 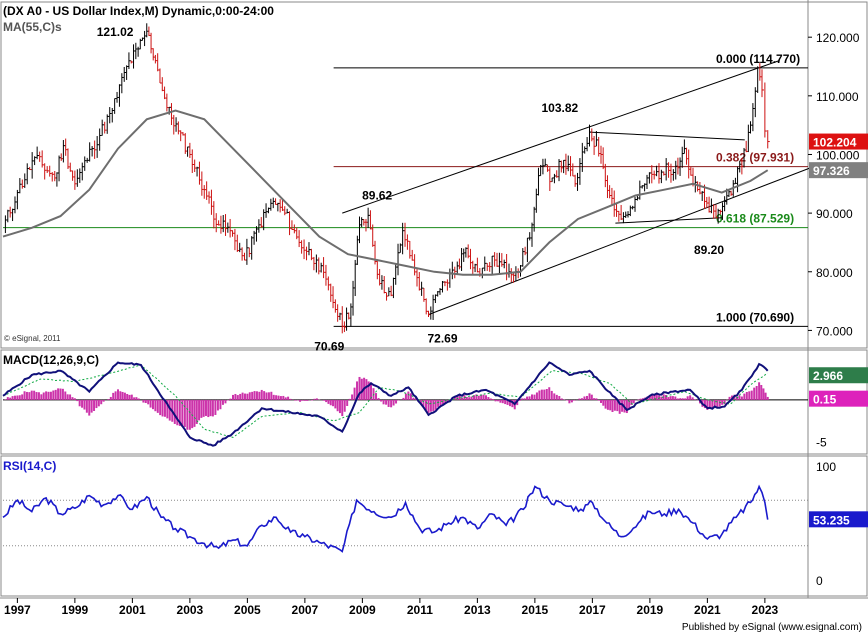 I want to click on rsi-y-label: 100, so click(x=826, y=467).